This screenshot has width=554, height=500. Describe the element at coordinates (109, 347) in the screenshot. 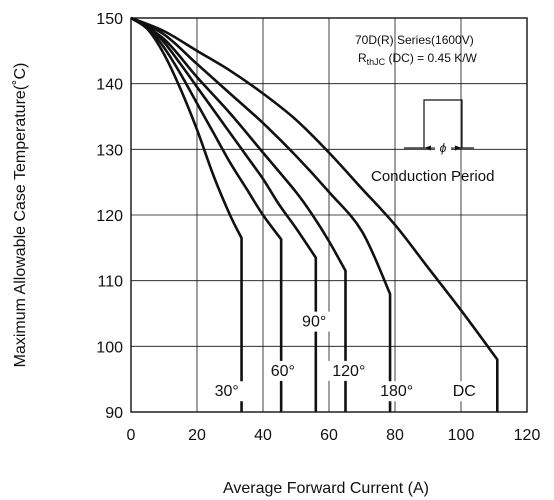

I see `y-tick-label: 100` at that location.